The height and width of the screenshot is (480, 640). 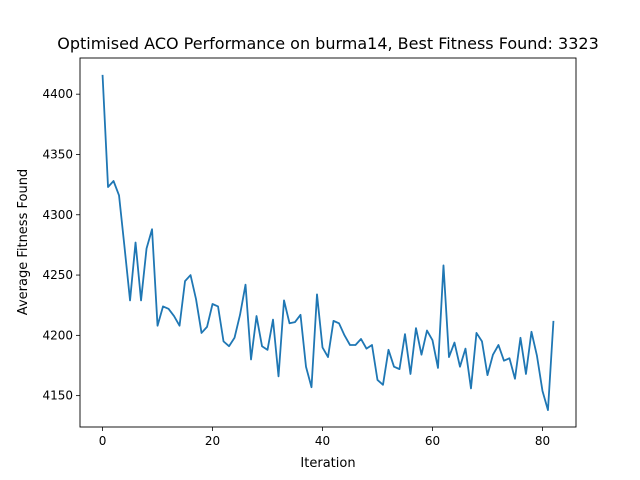 What do you see at coordinates (57, 335) in the screenshot?
I see `y-tick-label: 4200` at bounding box center [57, 335].